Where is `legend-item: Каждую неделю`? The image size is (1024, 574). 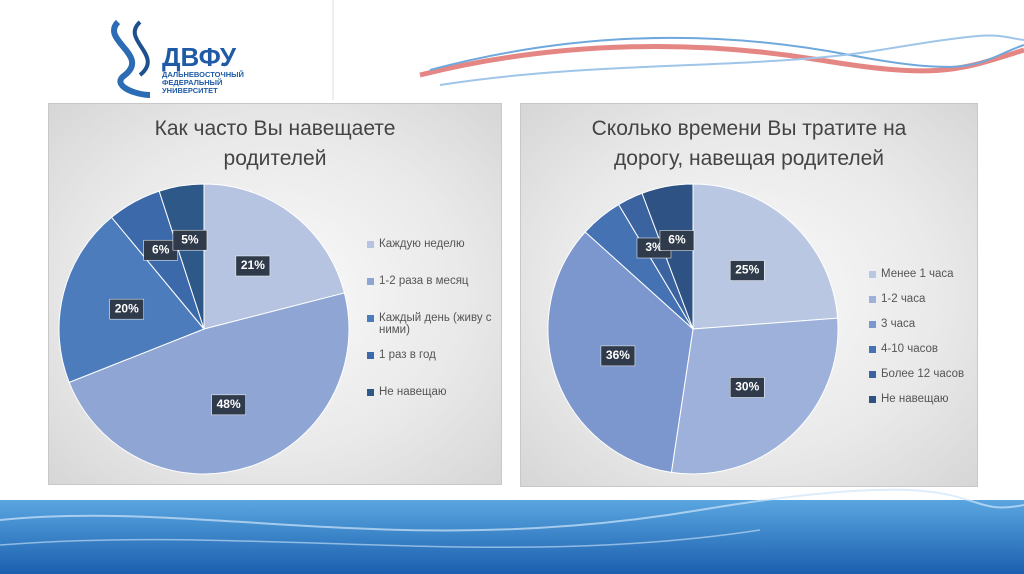 legend-item: Каждую неделю is located at coordinates (431, 256).